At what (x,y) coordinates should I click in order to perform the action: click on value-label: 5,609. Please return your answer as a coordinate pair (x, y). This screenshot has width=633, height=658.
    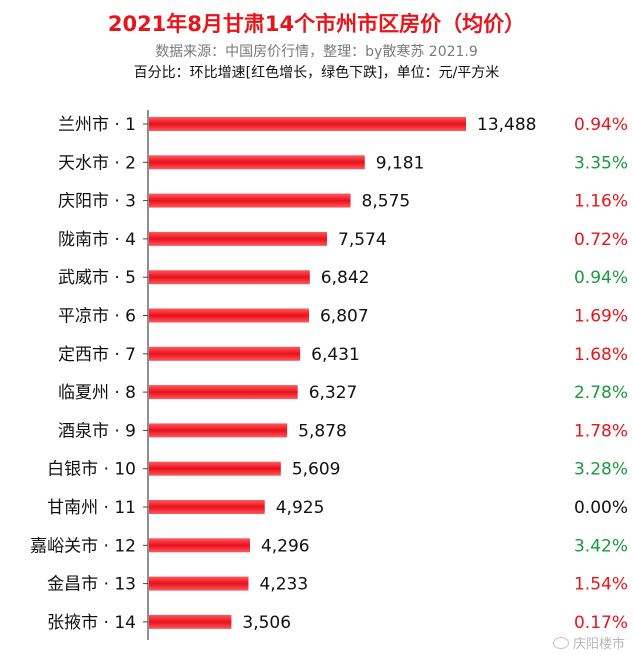
    Looking at the image, I should click on (316, 470).